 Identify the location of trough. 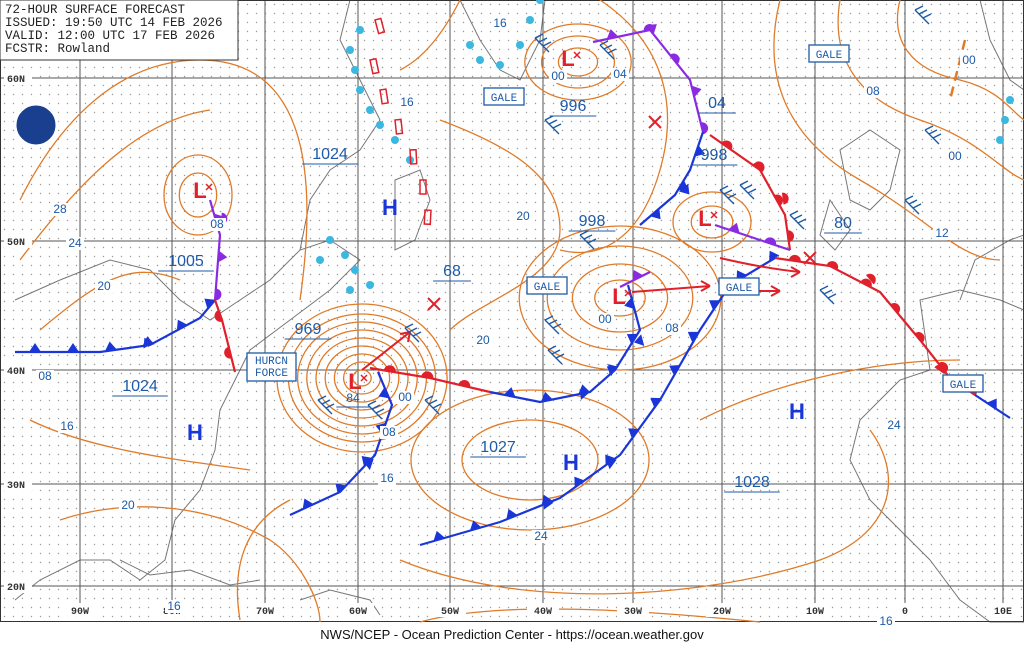
(957, 70).